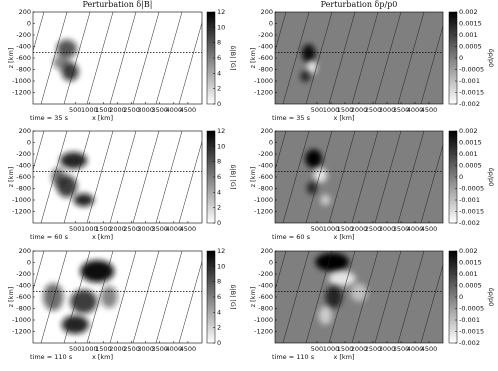  I want to click on colorbar-tick-label: 0.001, so click(468, 274).